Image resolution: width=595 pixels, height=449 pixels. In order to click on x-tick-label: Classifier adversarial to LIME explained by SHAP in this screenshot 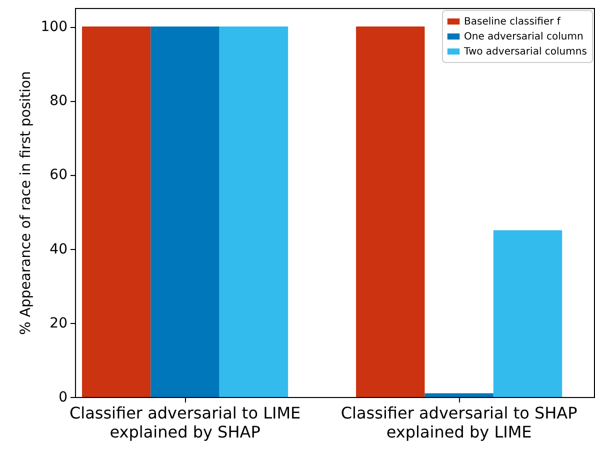, I will do `click(185, 423)`.